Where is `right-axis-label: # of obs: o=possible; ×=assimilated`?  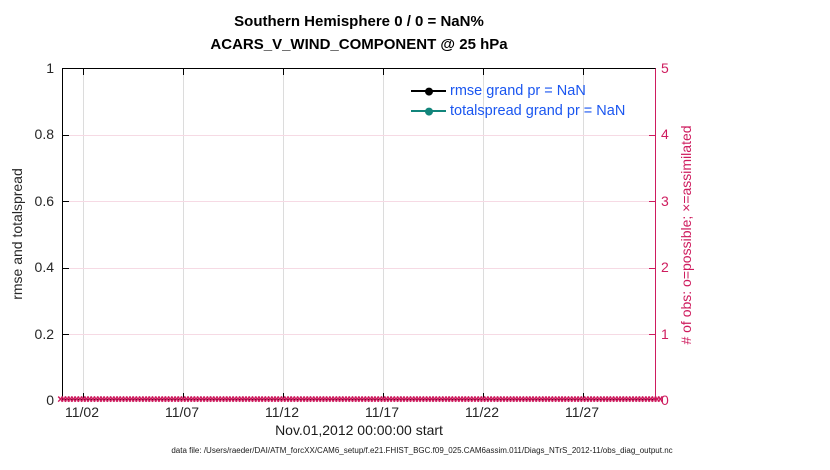
right-axis-label: # of obs: o=possible; ×=assimilated is located at coordinates (686, 235).